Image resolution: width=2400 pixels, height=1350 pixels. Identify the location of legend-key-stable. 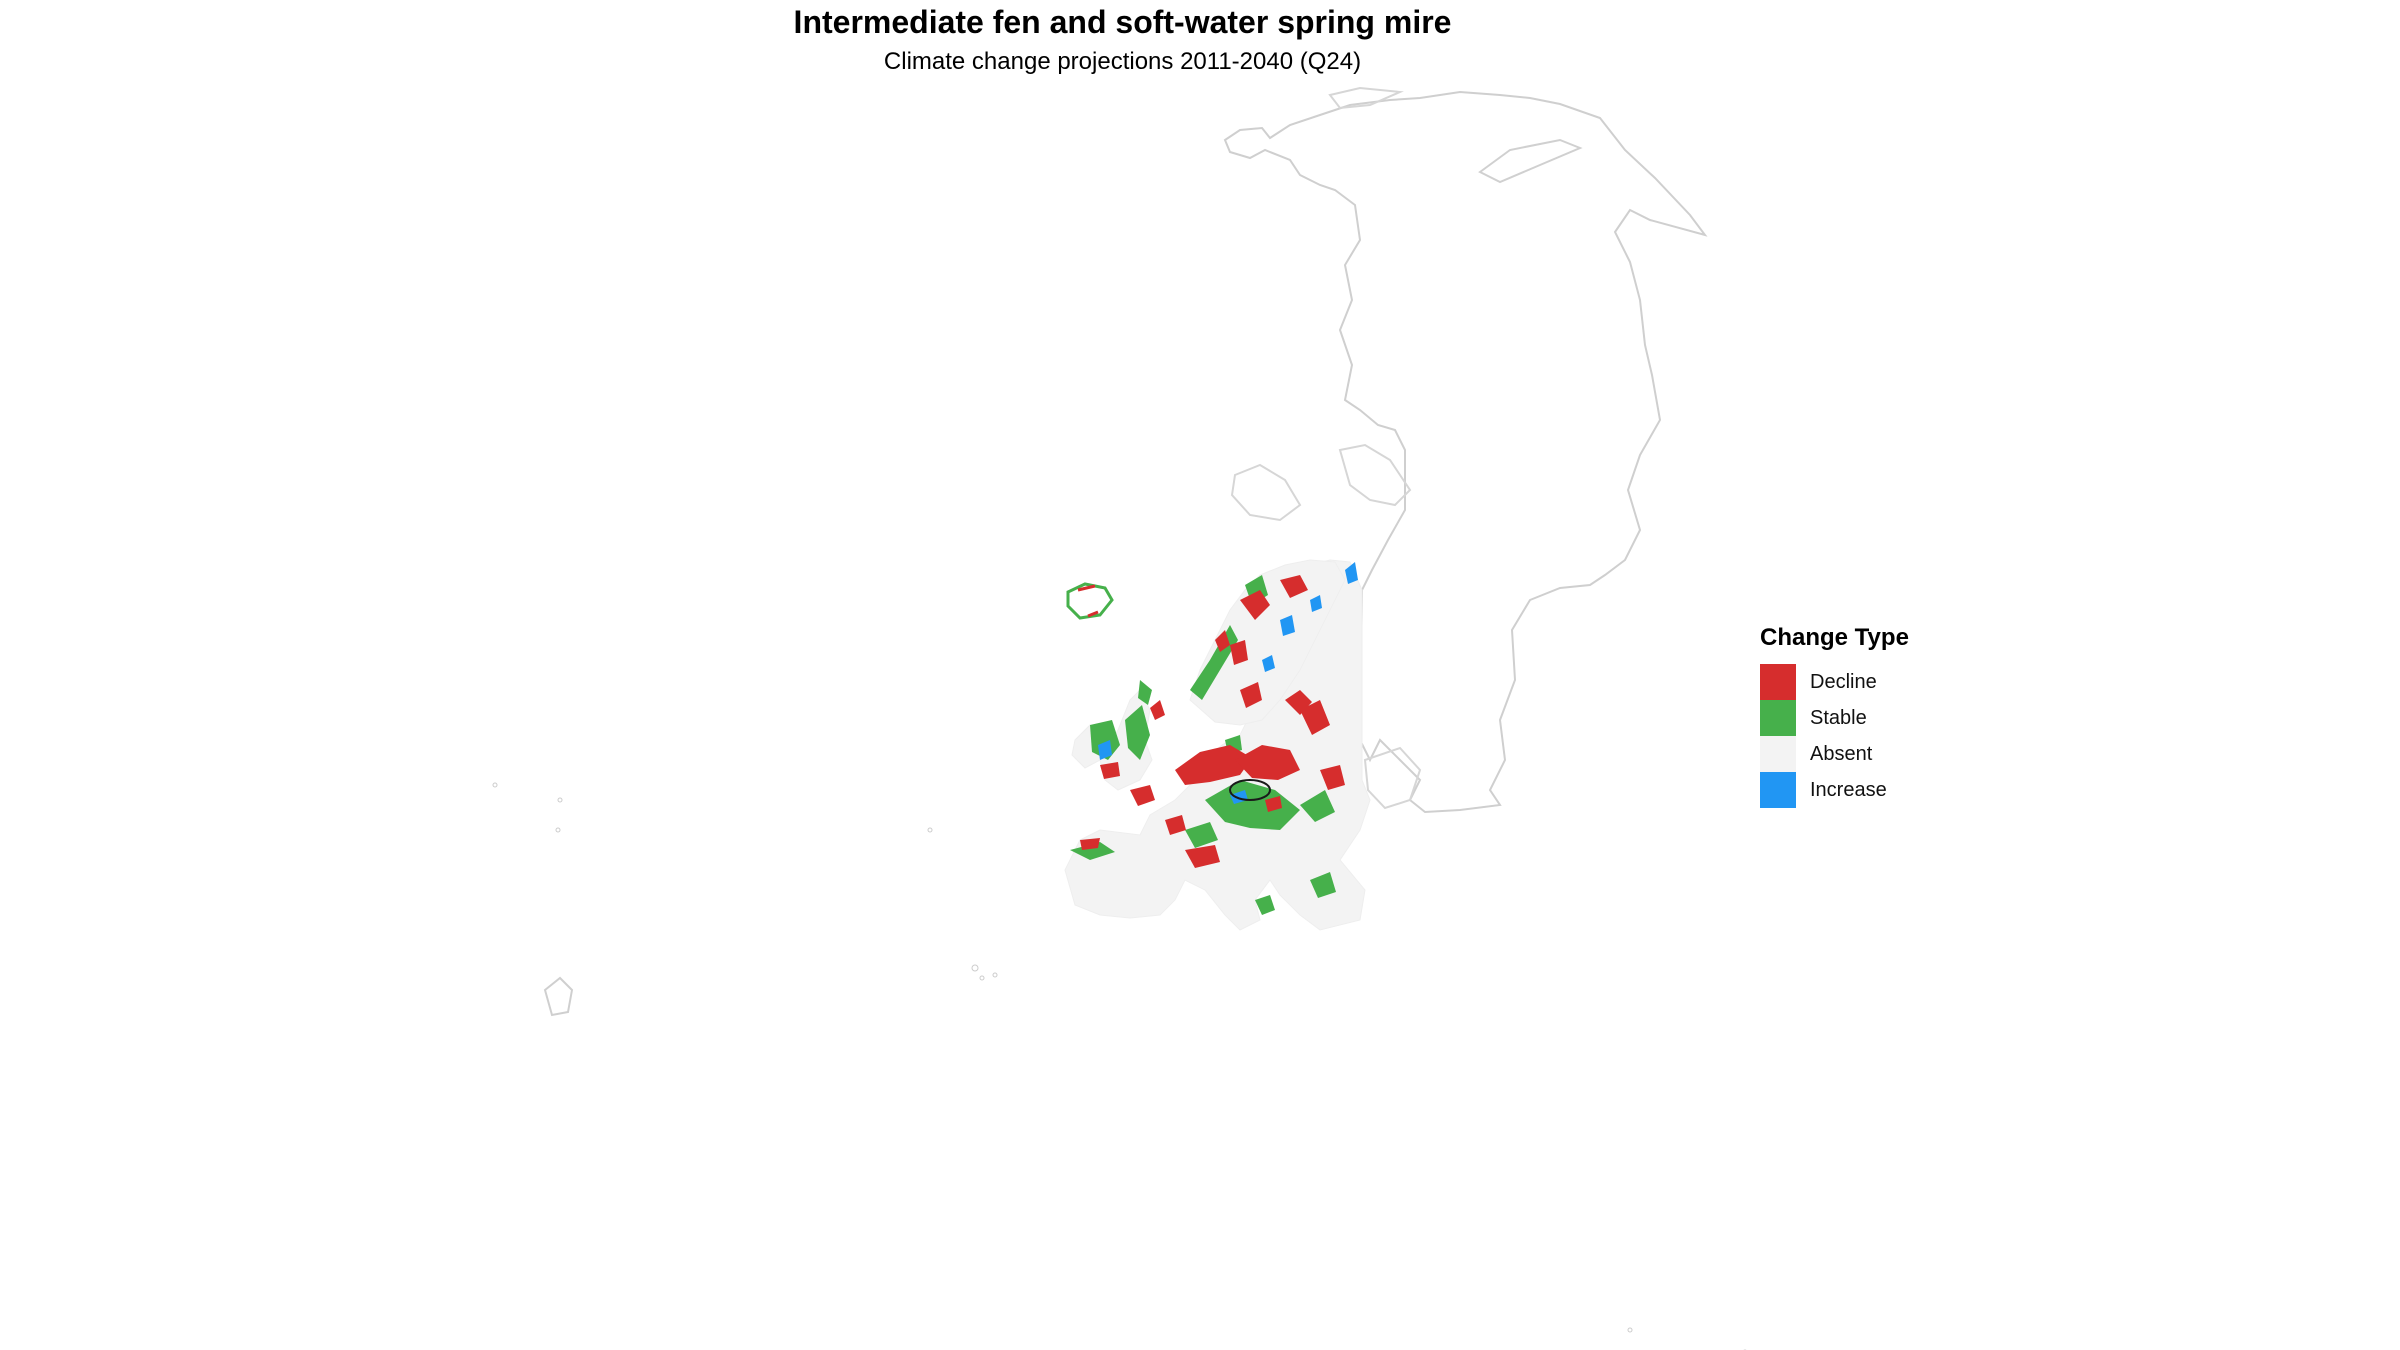
(1778, 718).